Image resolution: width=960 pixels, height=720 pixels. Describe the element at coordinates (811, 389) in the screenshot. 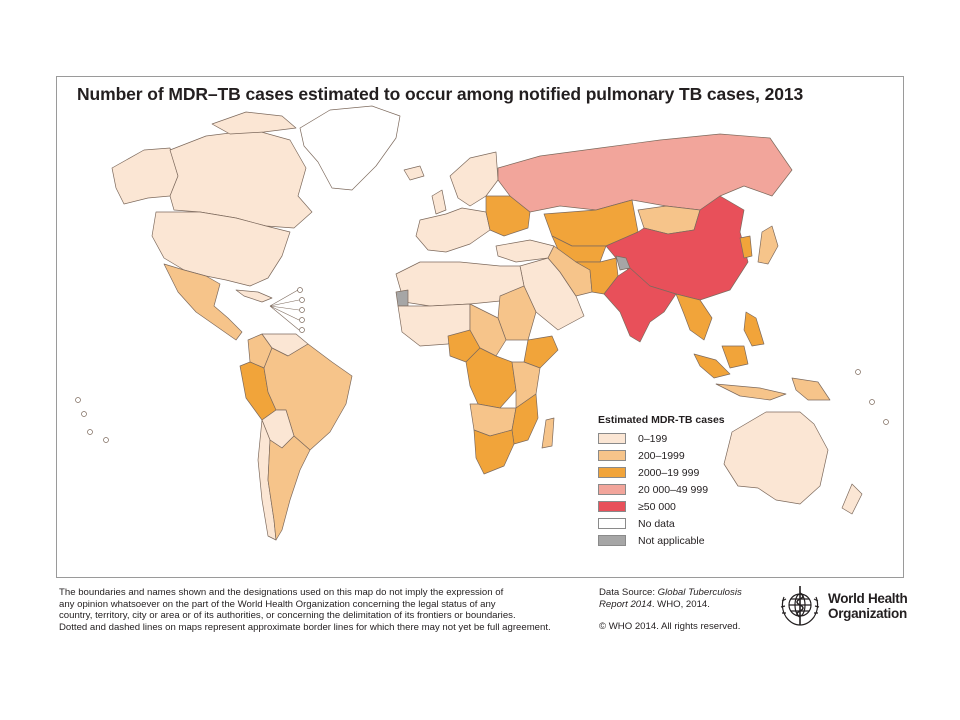

I see `region-png` at that location.